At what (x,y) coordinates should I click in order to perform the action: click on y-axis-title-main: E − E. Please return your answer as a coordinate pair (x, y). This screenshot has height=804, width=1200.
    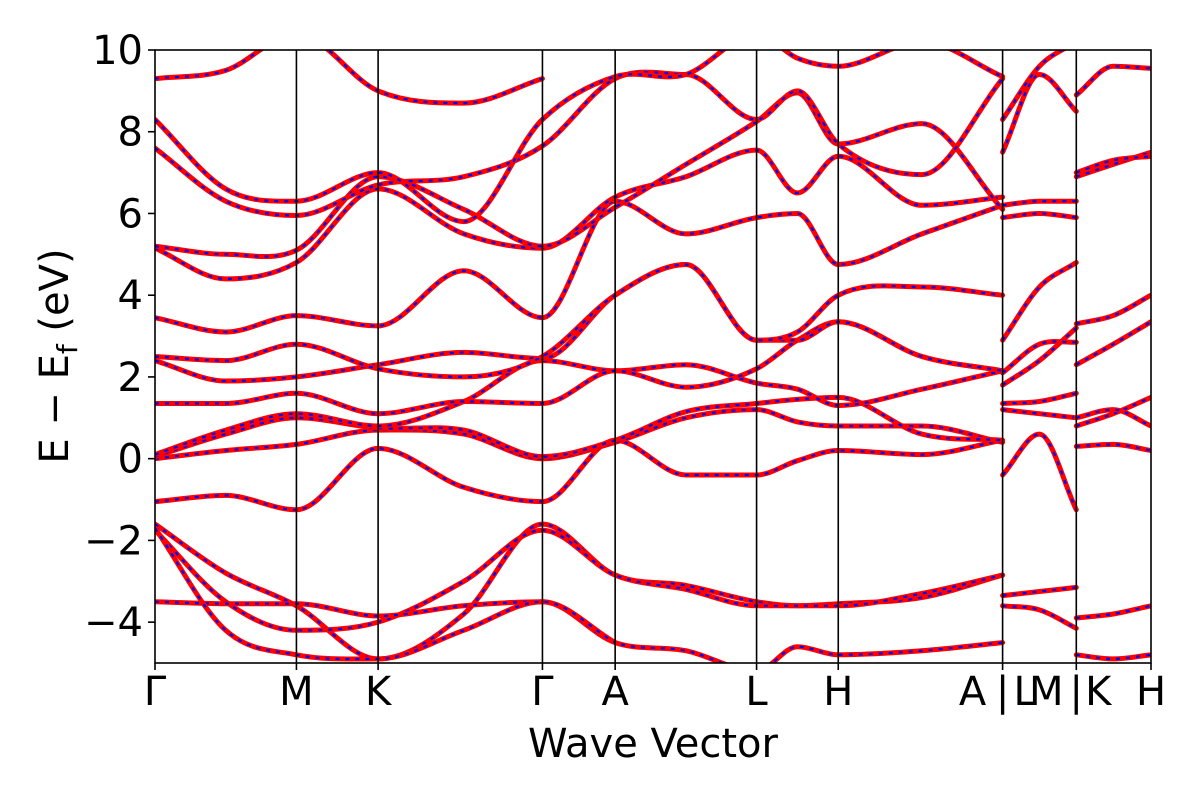
    Looking at the image, I should click on (55, 409).